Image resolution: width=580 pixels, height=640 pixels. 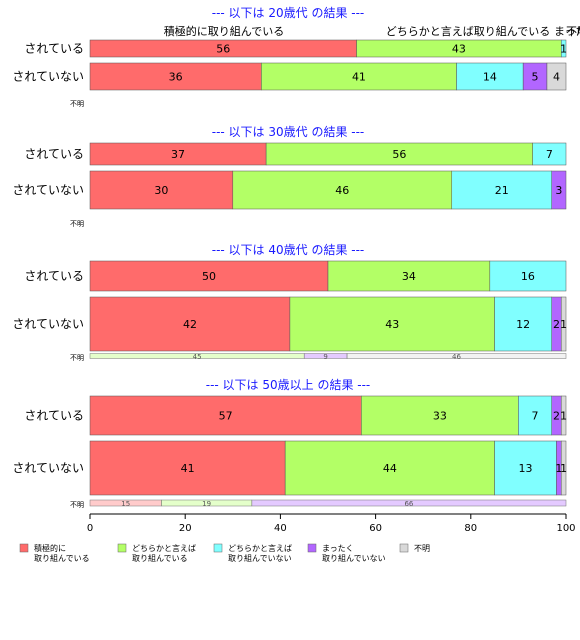 What do you see at coordinates (190, 324) in the screenshot?
I see `bar-value-label: 42` at bounding box center [190, 324].